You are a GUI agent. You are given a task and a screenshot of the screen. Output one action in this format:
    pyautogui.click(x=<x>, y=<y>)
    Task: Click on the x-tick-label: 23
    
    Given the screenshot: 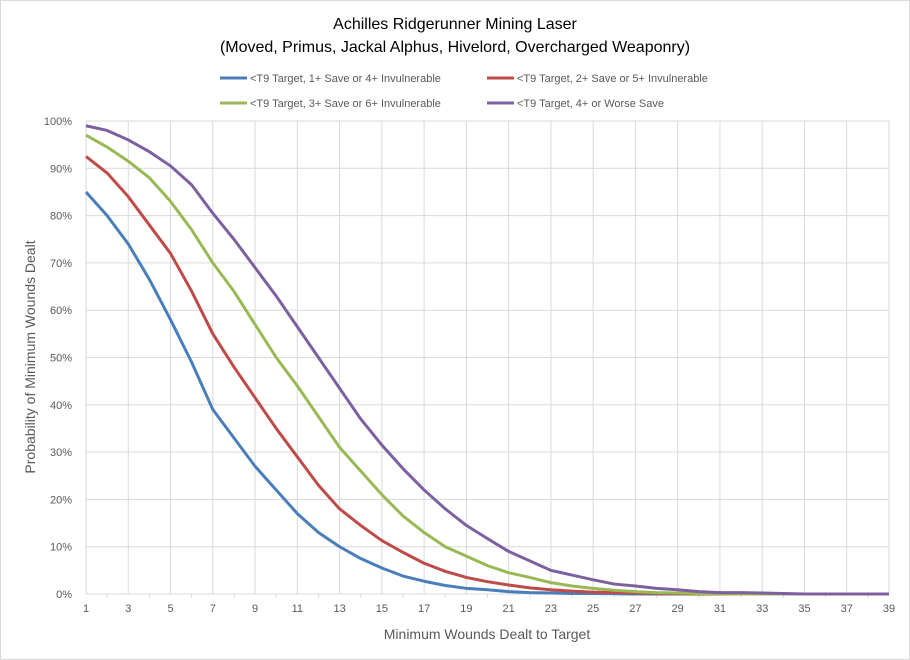 What is the action you would take?
    pyautogui.click(x=551, y=609)
    